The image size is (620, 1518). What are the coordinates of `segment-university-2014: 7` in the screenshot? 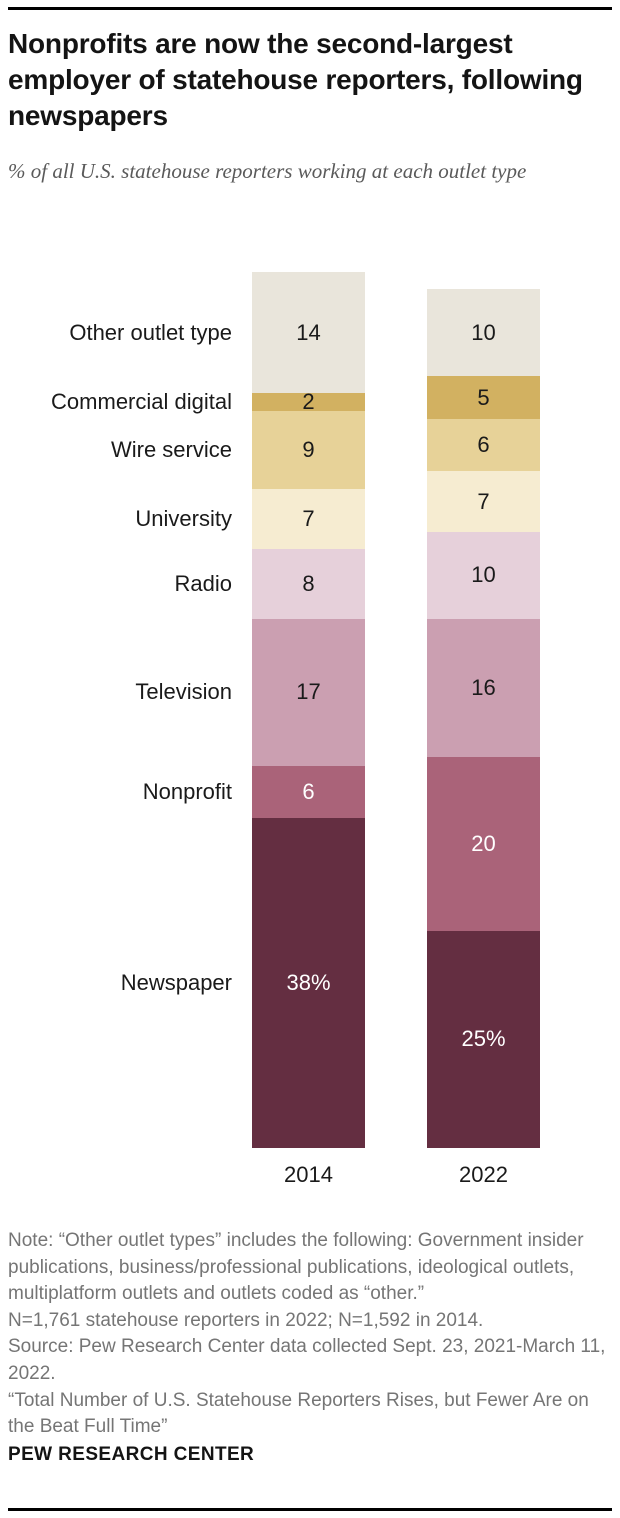 It's located at (308, 519).